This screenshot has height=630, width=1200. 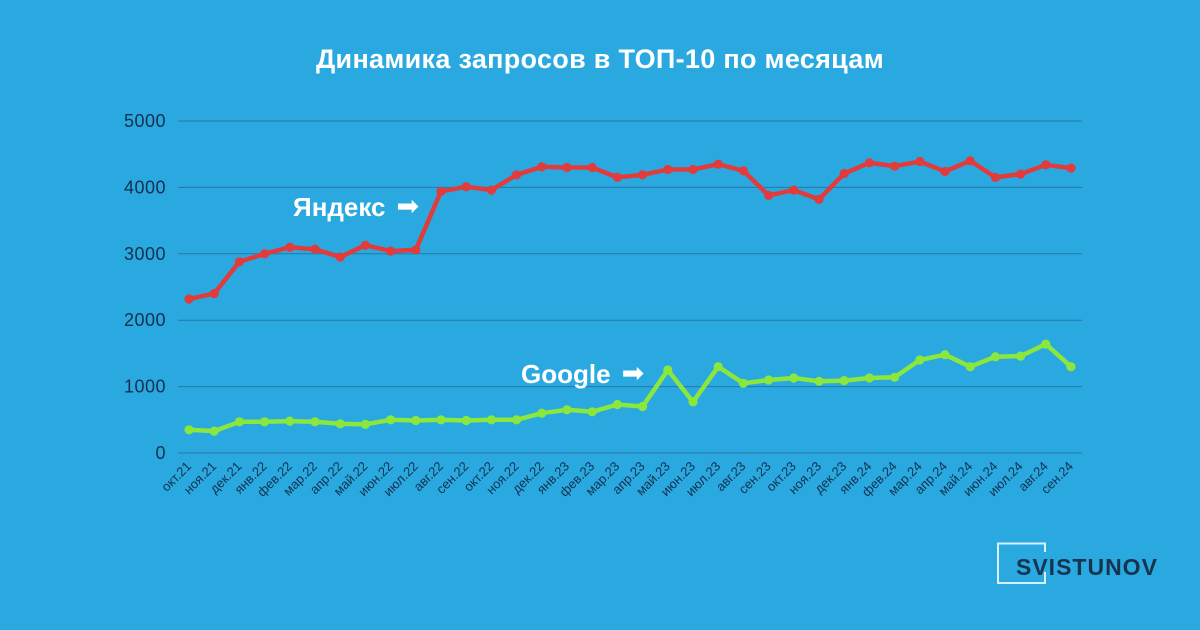 I want to click on series-label-google-text: Google, so click(x=566, y=373).